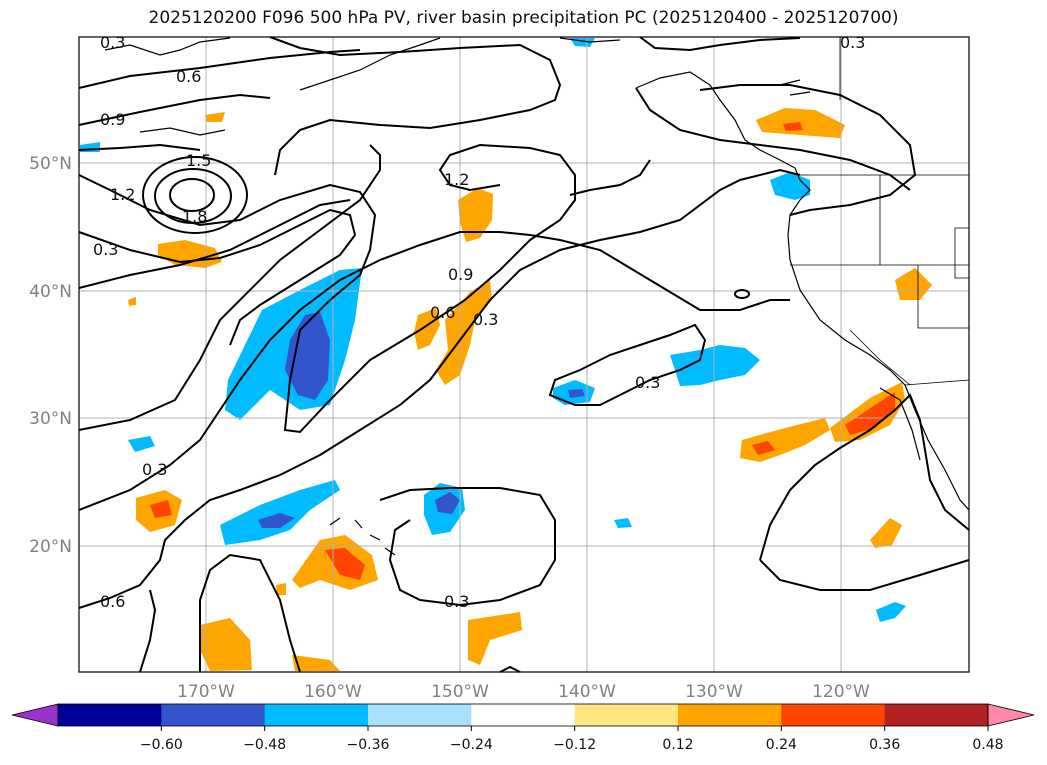 The image size is (1047, 765). I want to click on lon-label: 140°W, so click(587, 692).